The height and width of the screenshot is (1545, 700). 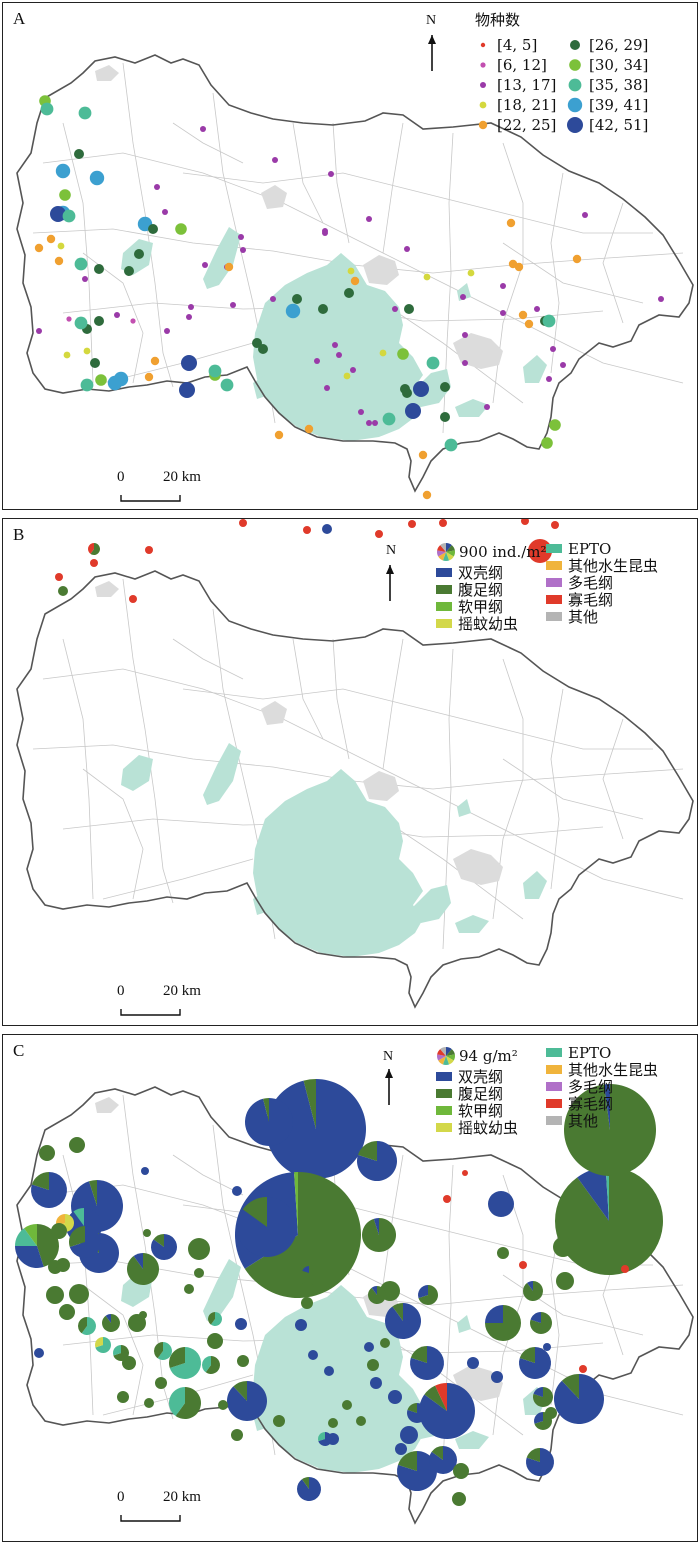 I want to click on legend-class-label: [26, 29], so click(x=618, y=45).